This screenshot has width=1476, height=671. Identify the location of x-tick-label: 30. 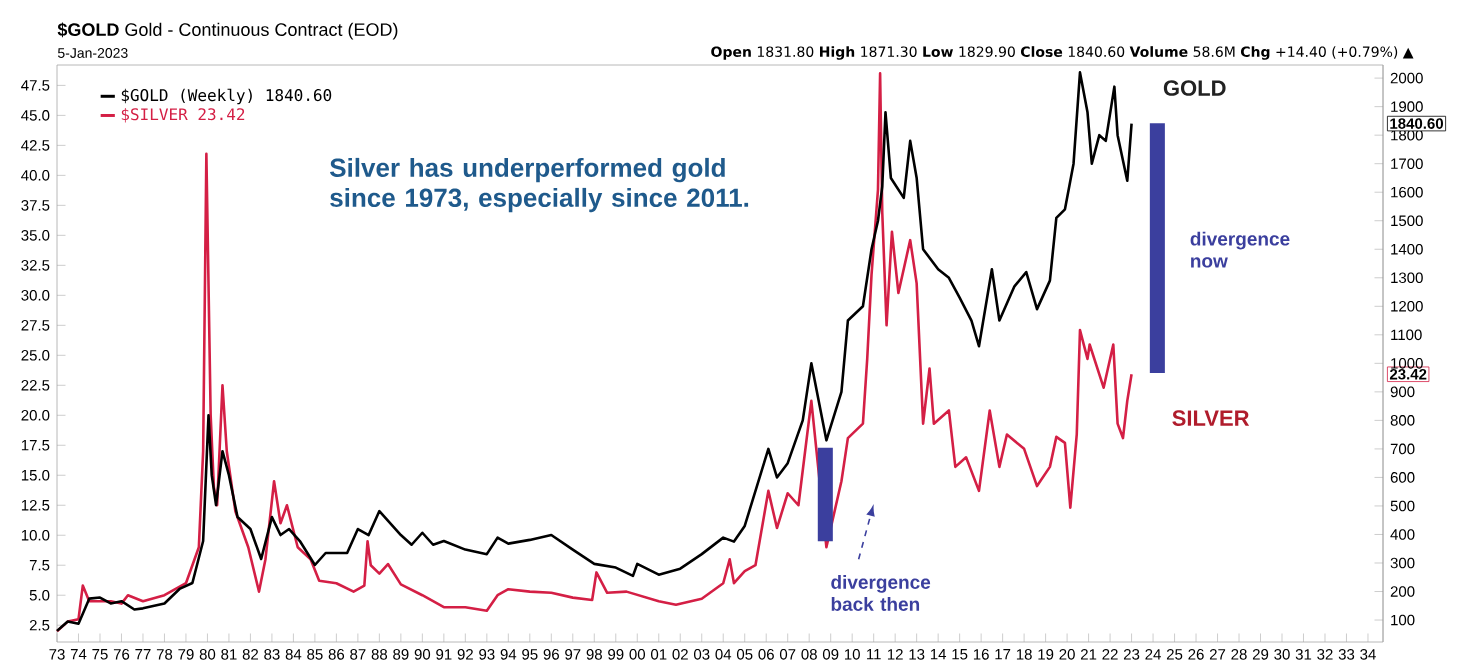
(1282, 654).